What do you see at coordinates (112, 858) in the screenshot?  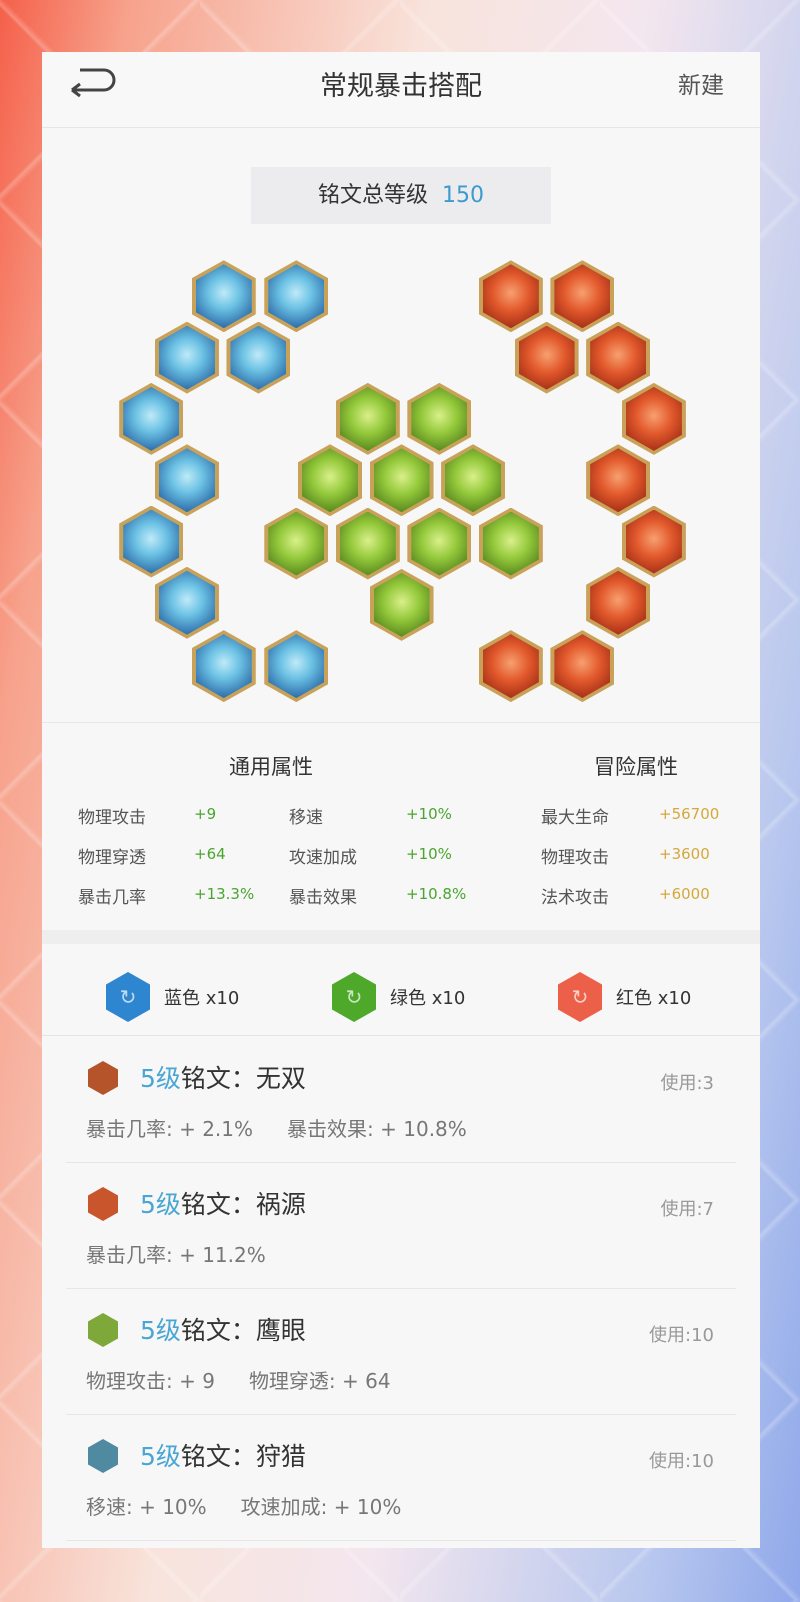 I see `attr-label: 物理穿透` at bounding box center [112, 858].